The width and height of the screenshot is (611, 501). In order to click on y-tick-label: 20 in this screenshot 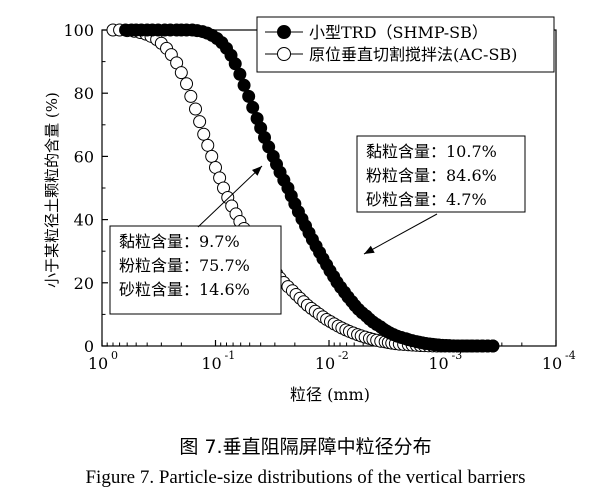, I will do `click(84, 283)`.